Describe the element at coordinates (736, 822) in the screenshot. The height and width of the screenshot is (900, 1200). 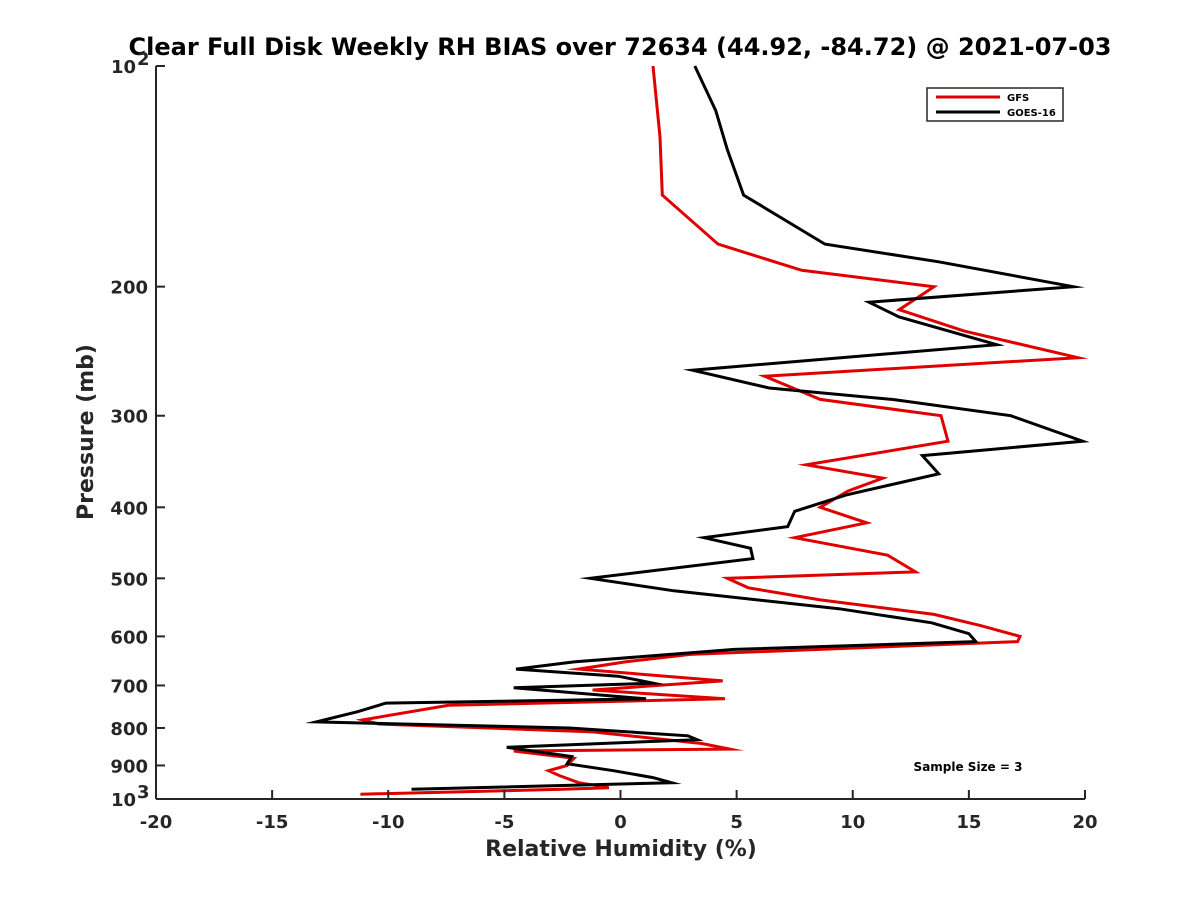
I see `x-tick-label: 5` at that location.